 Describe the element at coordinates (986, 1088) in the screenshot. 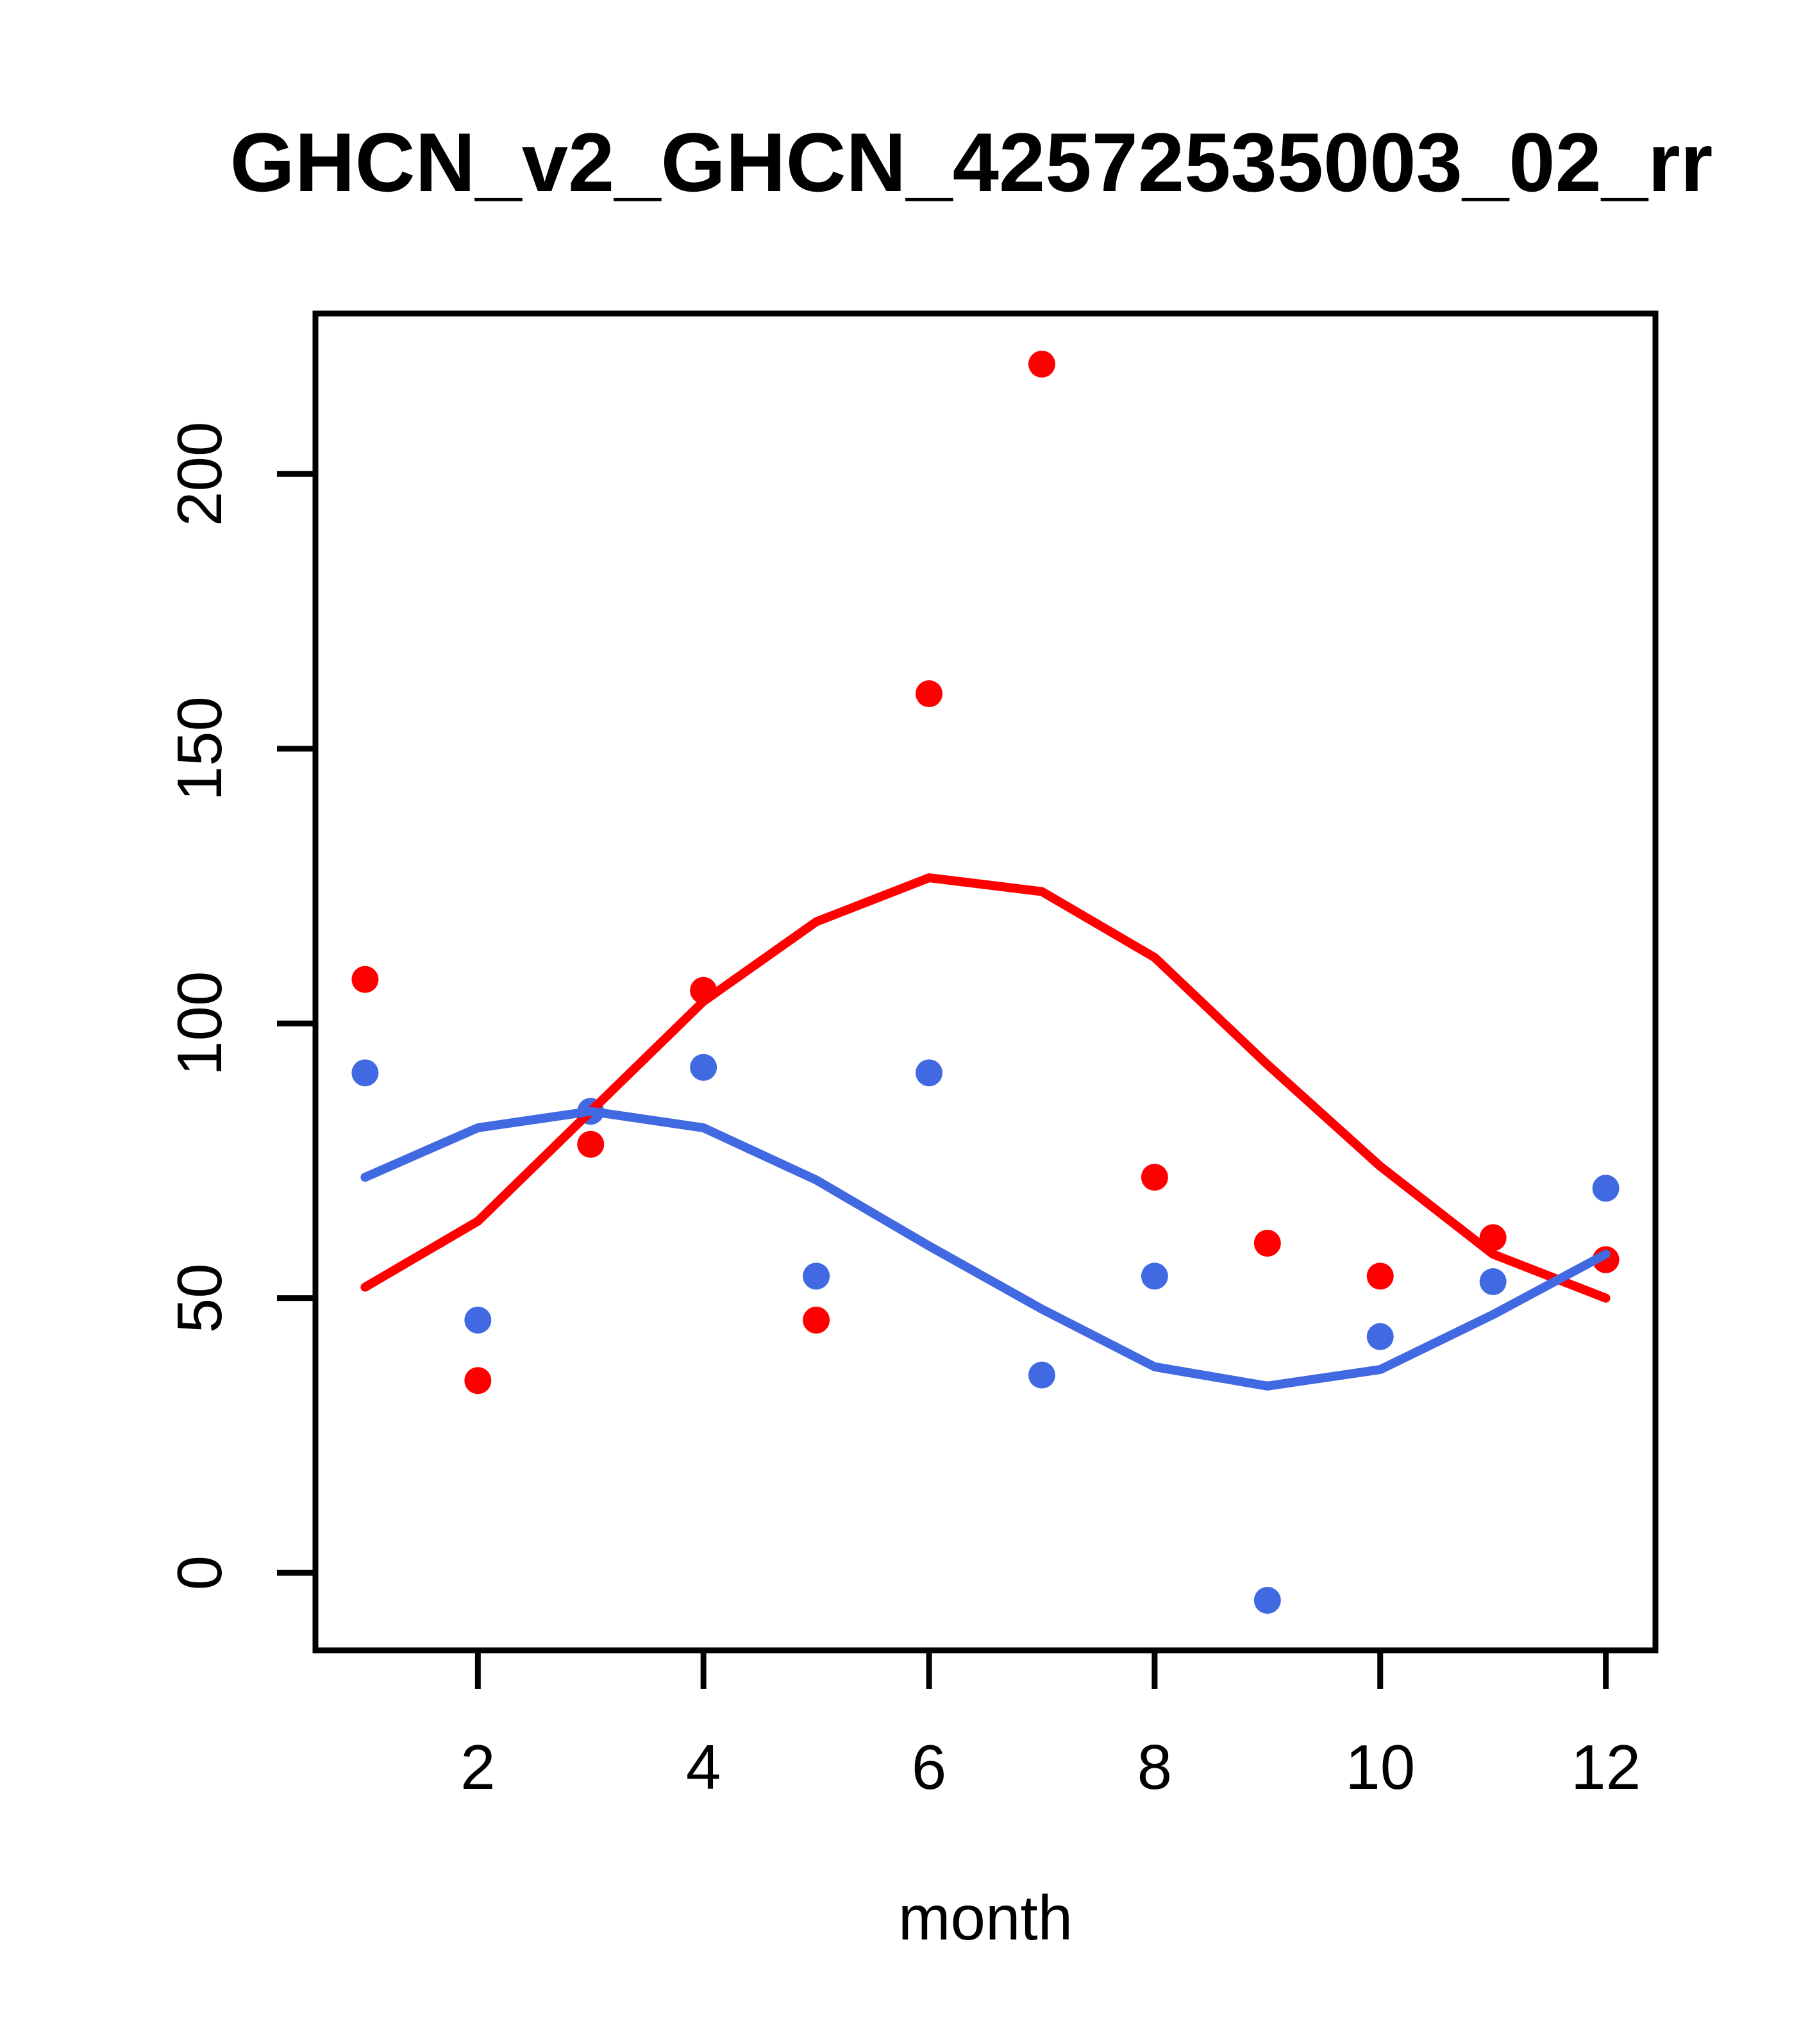

I see `red-smooth-line` at that location.